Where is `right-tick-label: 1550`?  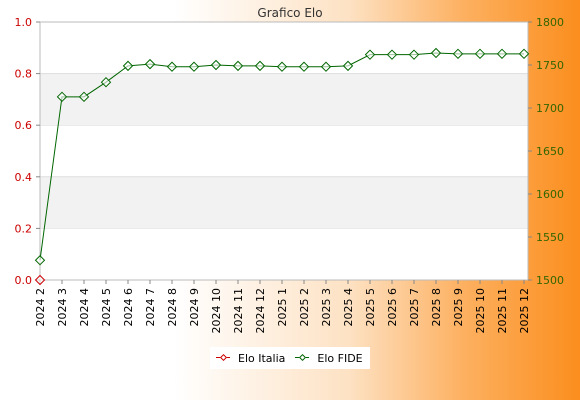
right-tick-label: 1550 is located at coordinates (550, 237).